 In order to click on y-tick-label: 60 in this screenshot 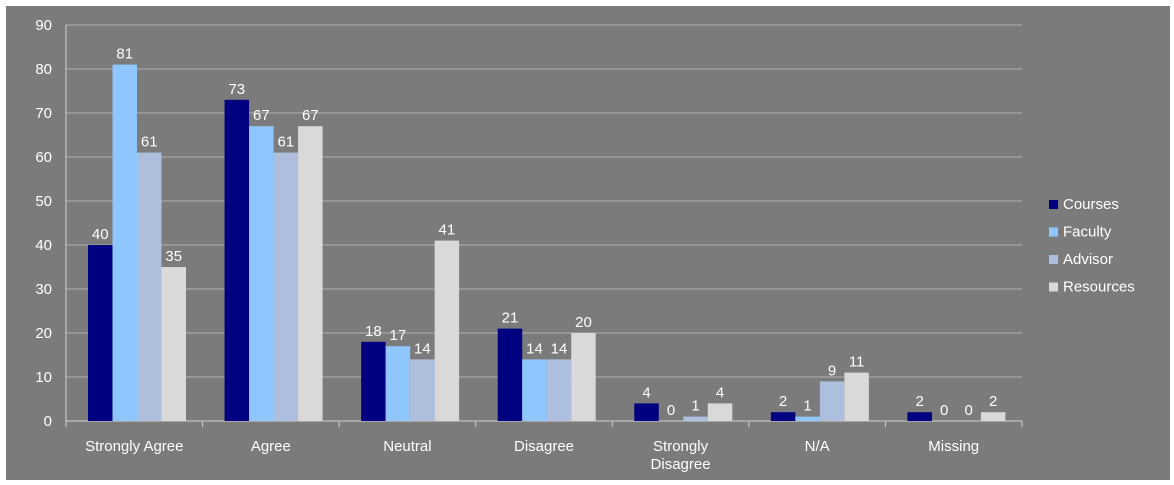, I will do `click(43, 157)`.